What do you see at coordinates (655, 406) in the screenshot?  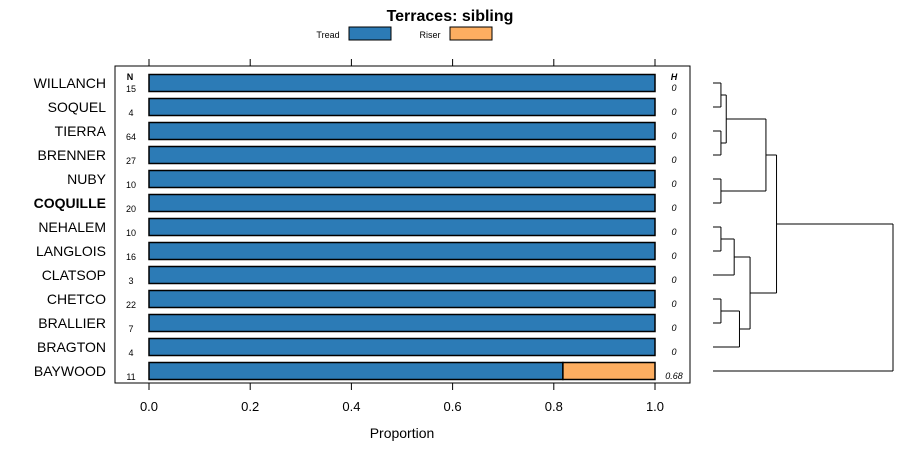 I see `x-tick-label: 1.0` at bounding box center [655, 406].